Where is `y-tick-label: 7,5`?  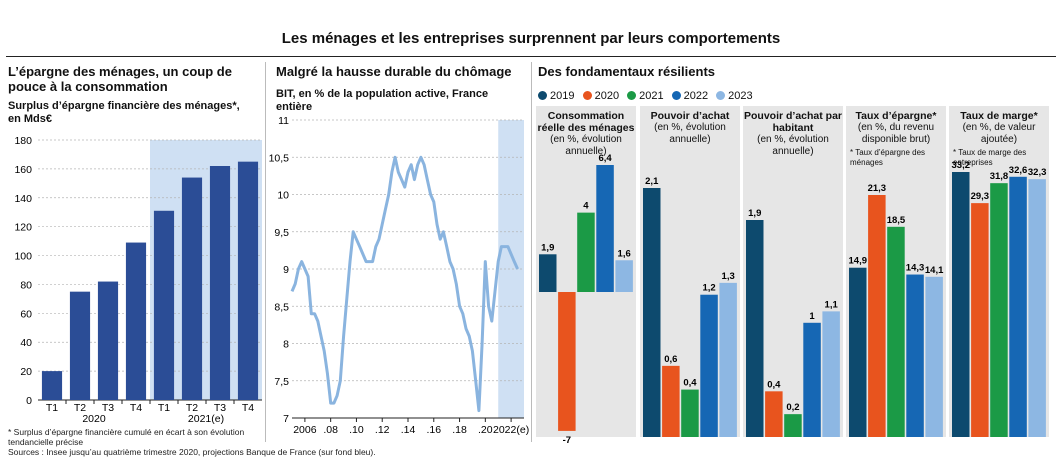
y-tick-label: 7,5 is located at coordinates (281, 382).